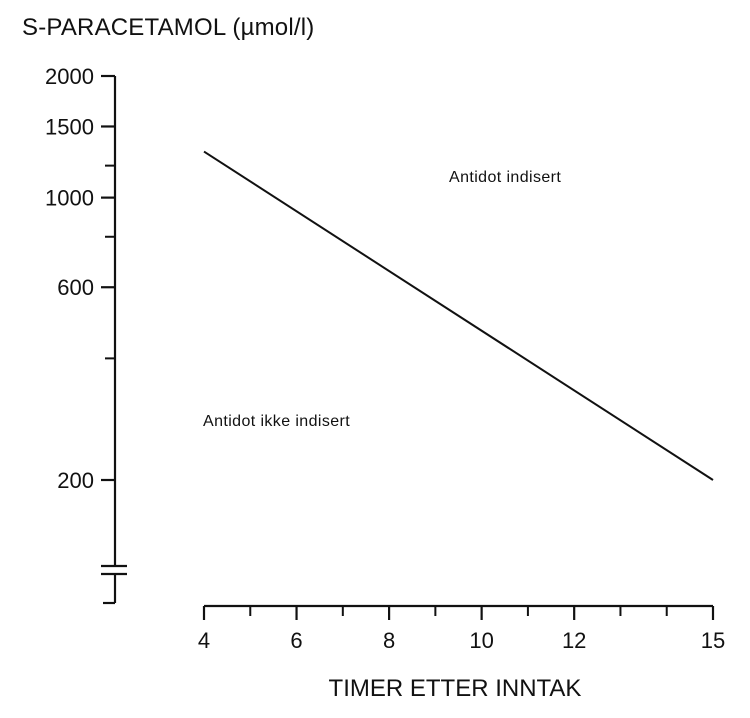  I want to click on annotation-antidot-indicated: Antidot indisert, so click(505, 177).